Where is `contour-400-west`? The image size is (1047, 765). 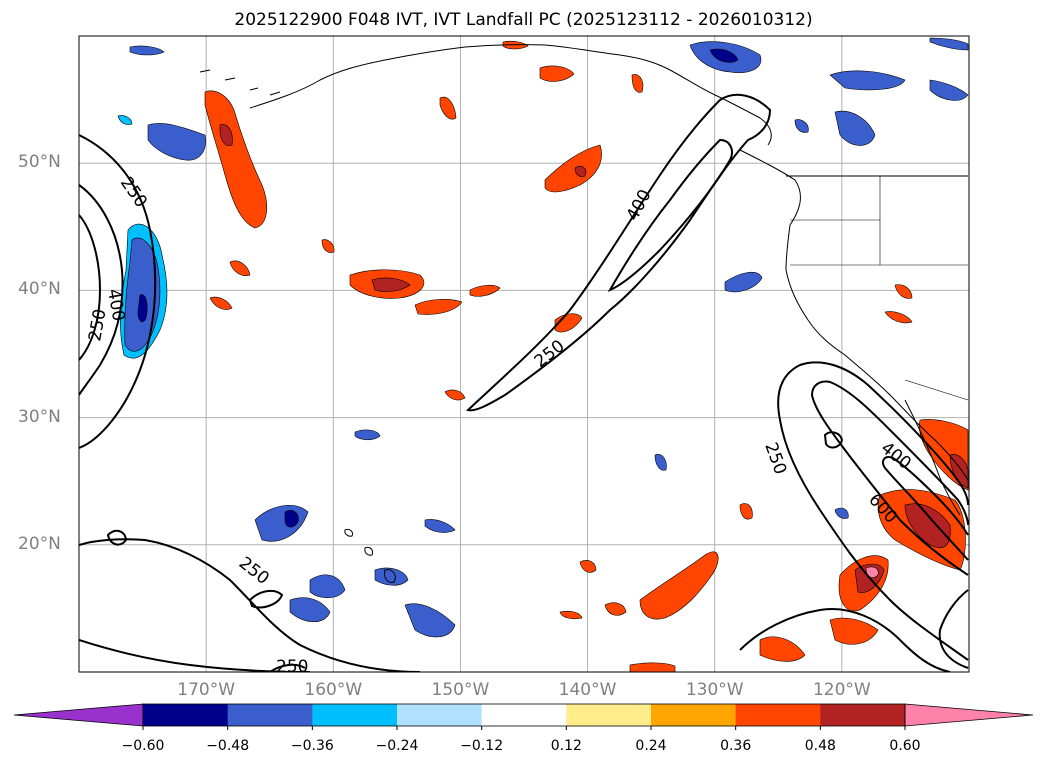
contour-400-west is located at coordinates (101, 290).